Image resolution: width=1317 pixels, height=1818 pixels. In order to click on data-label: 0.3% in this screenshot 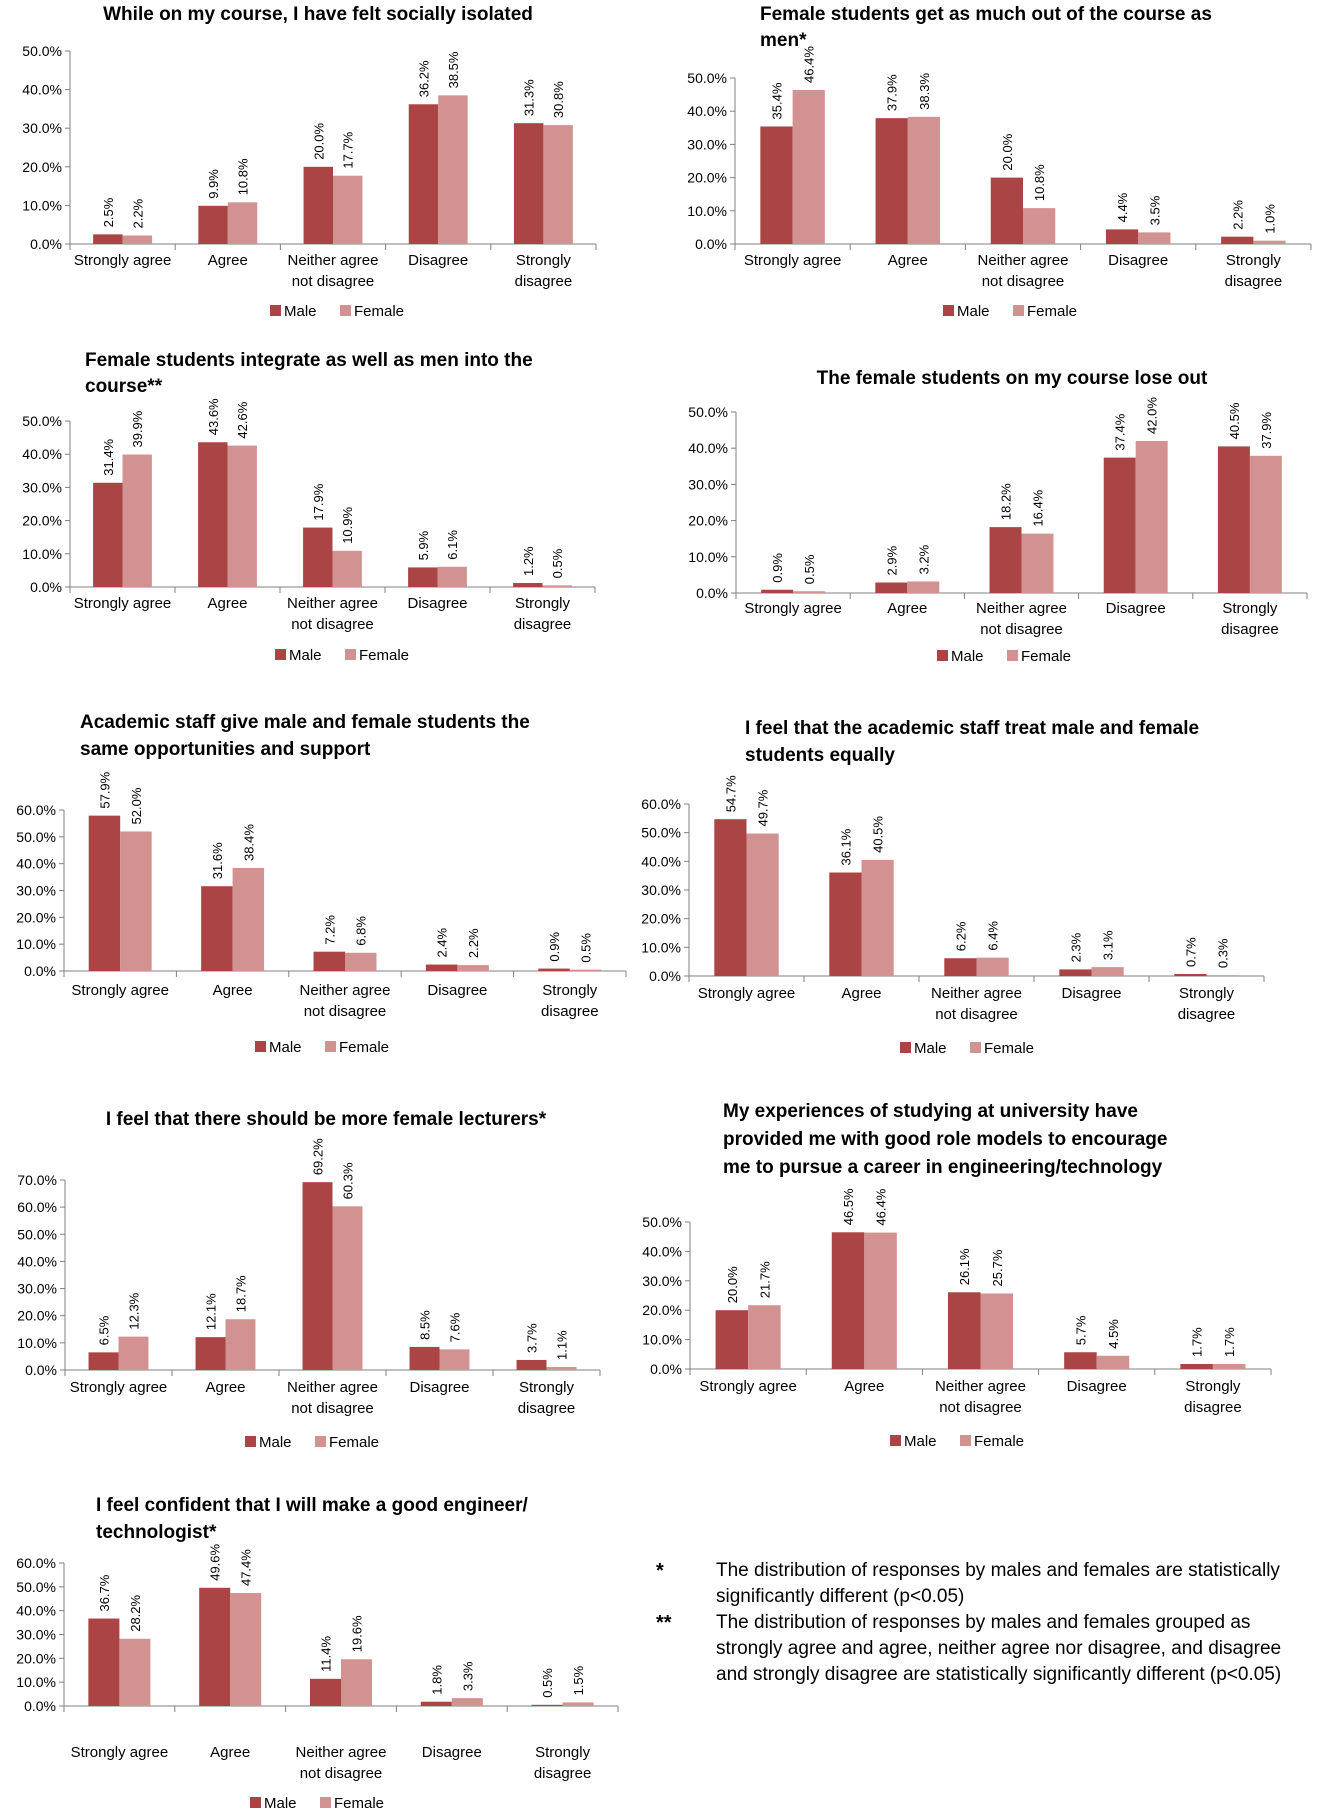, I will do `click(1223, 953)`.